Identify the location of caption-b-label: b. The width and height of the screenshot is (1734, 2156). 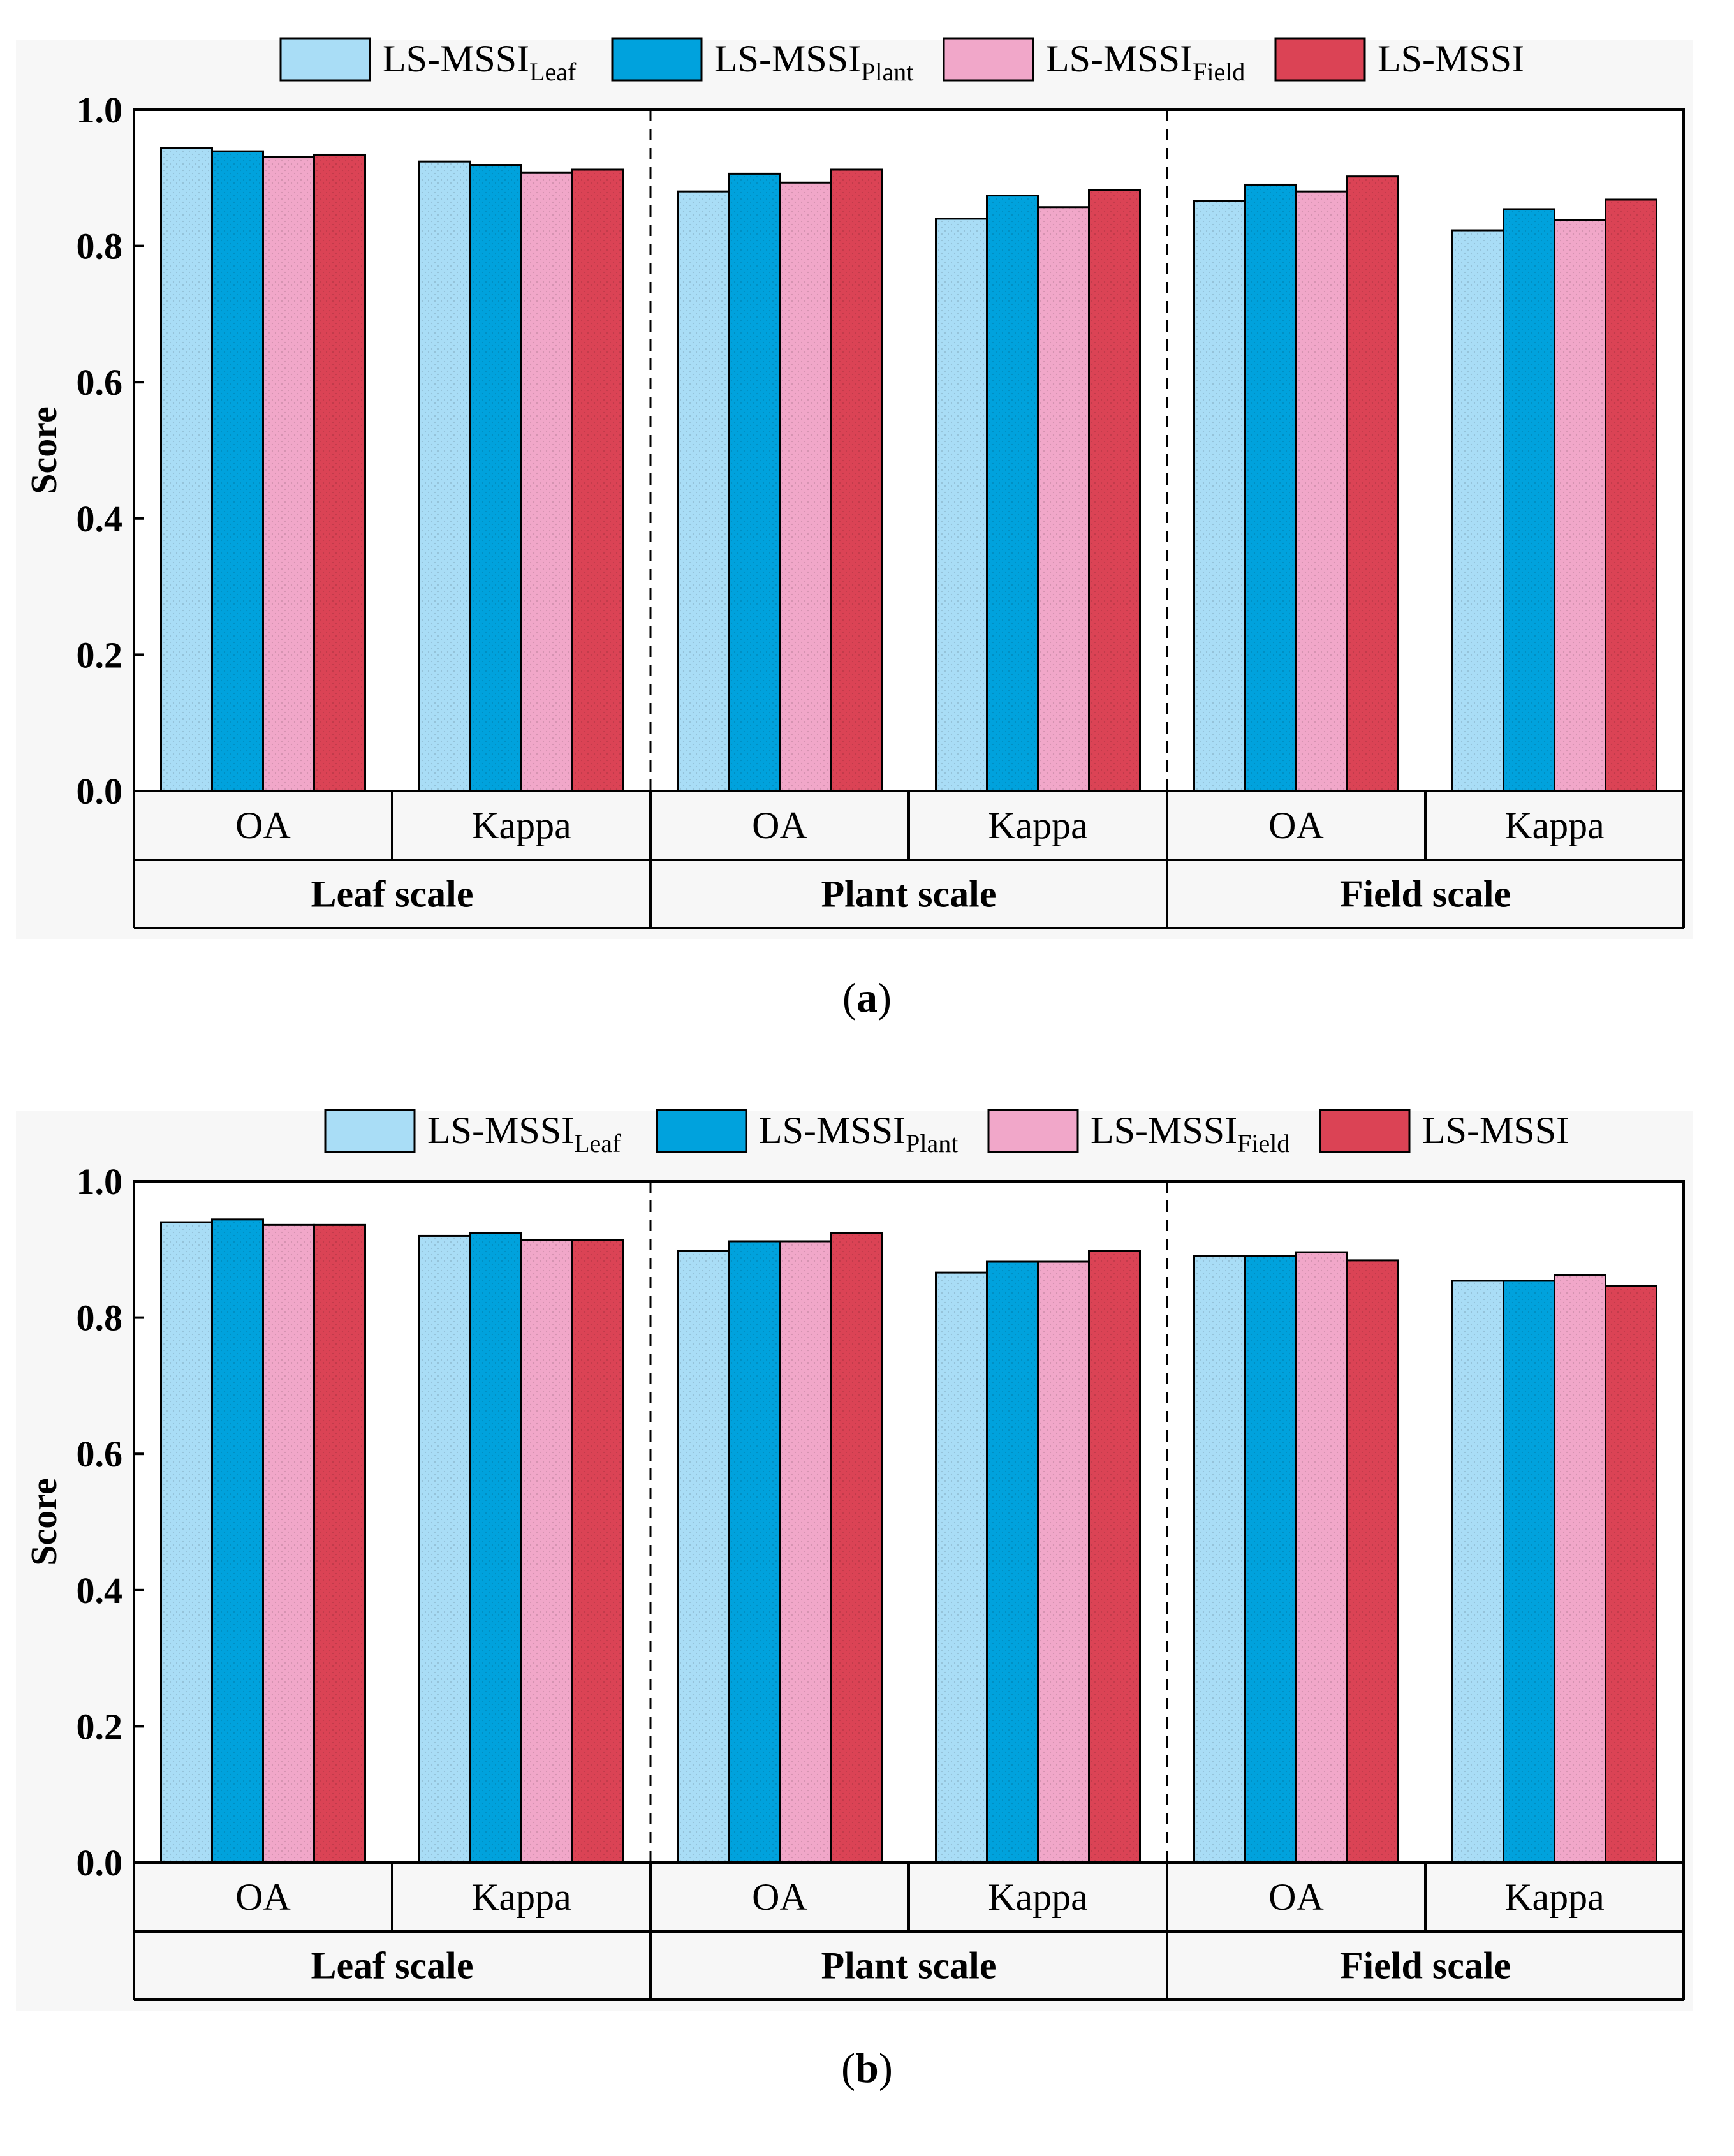
(867, 2068).